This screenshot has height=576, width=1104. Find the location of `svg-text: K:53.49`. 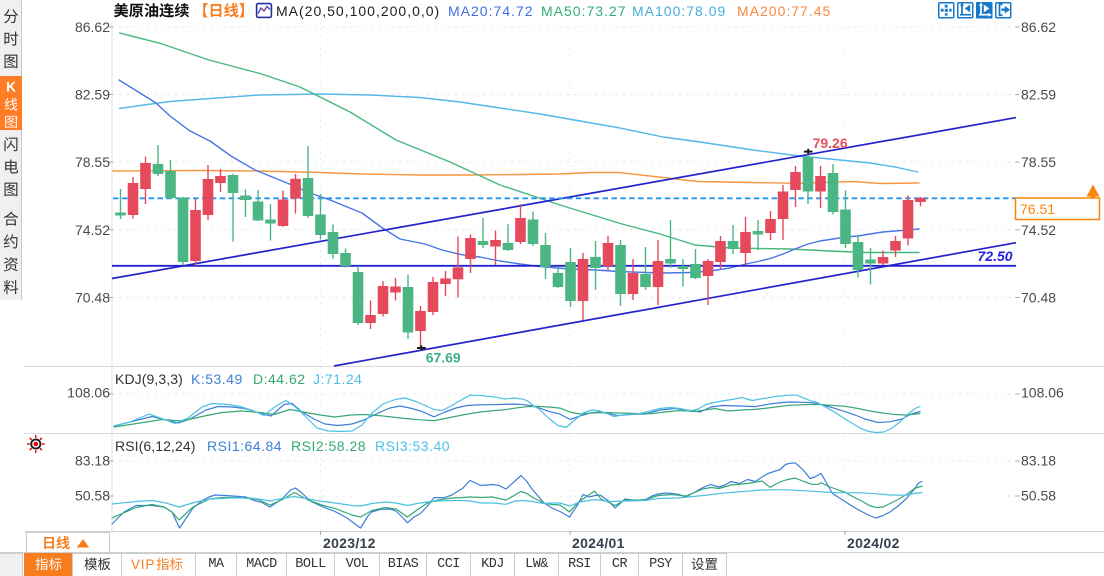

svg-text: K:53.49 is located at coordinates (217, 379).